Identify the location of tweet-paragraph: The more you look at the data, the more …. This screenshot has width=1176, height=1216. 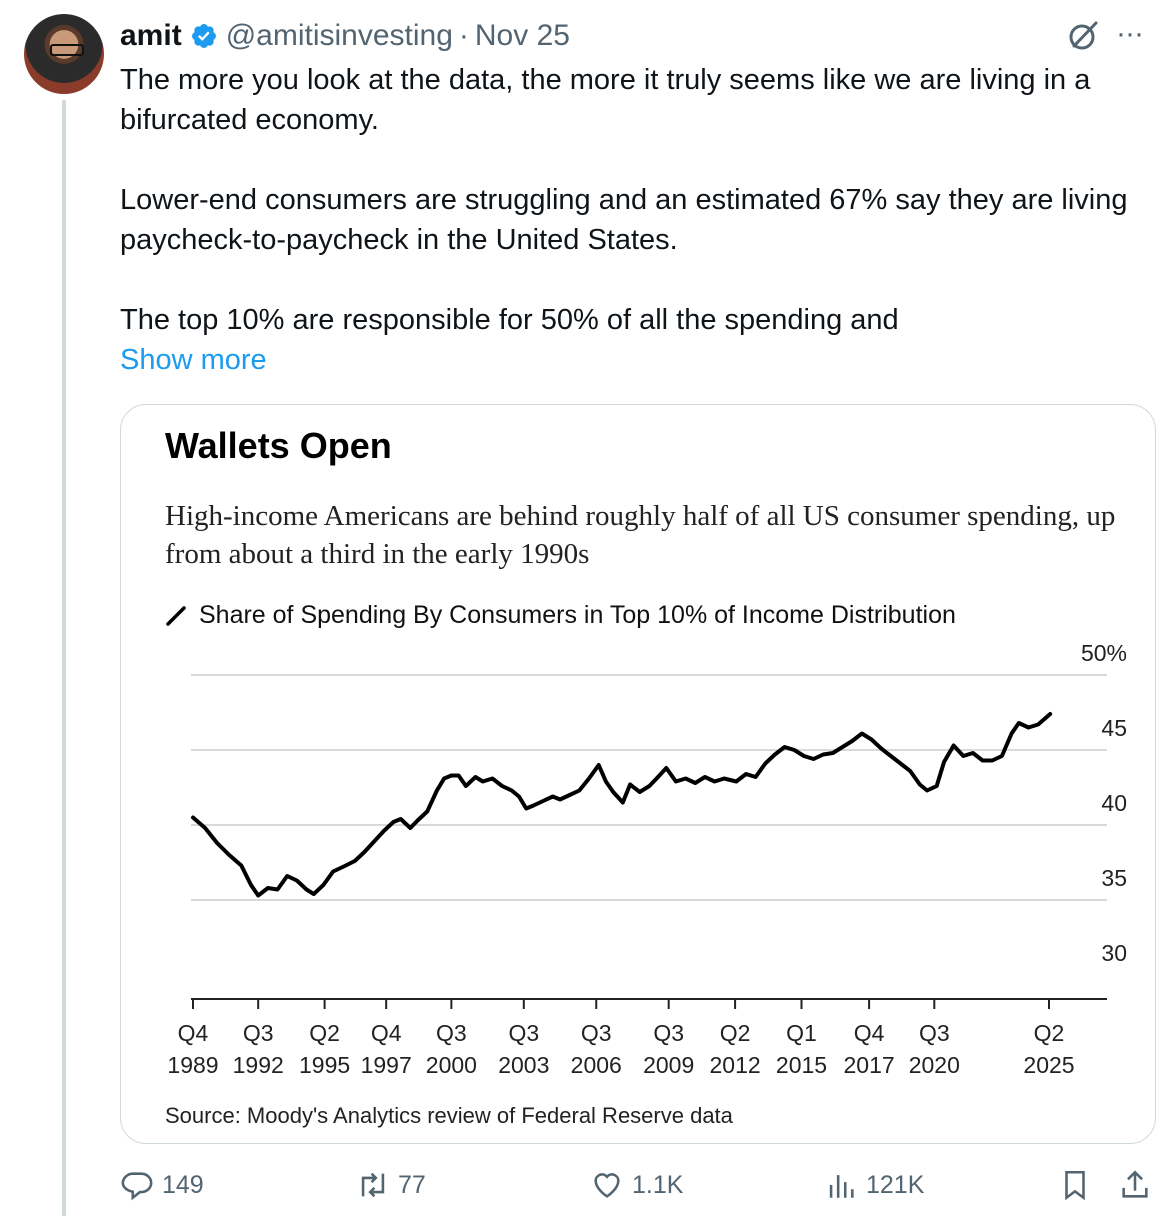
(605, 100).